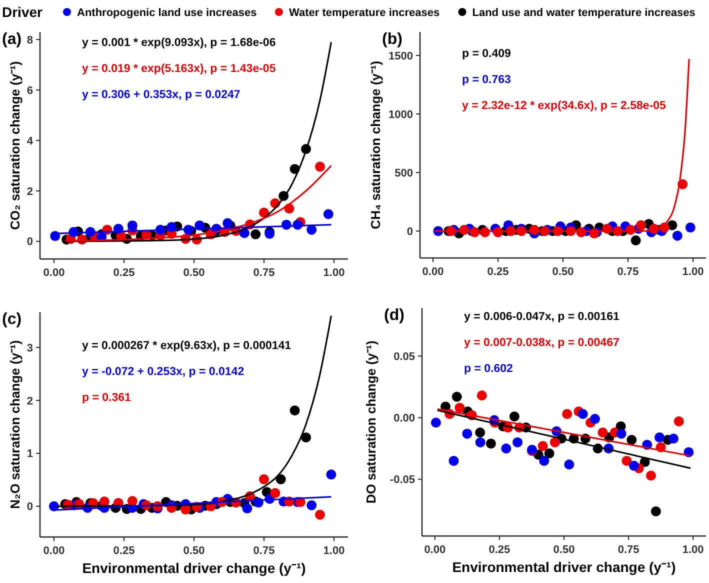 The height and width of the screenshot is (583, 709). What do you see at coordinates (564, 106) in the screenshot?
I see `annotation: y = 2.32e-12 * exp(34.6x), p = 2.58e-05` at bounding box center [564, 106].